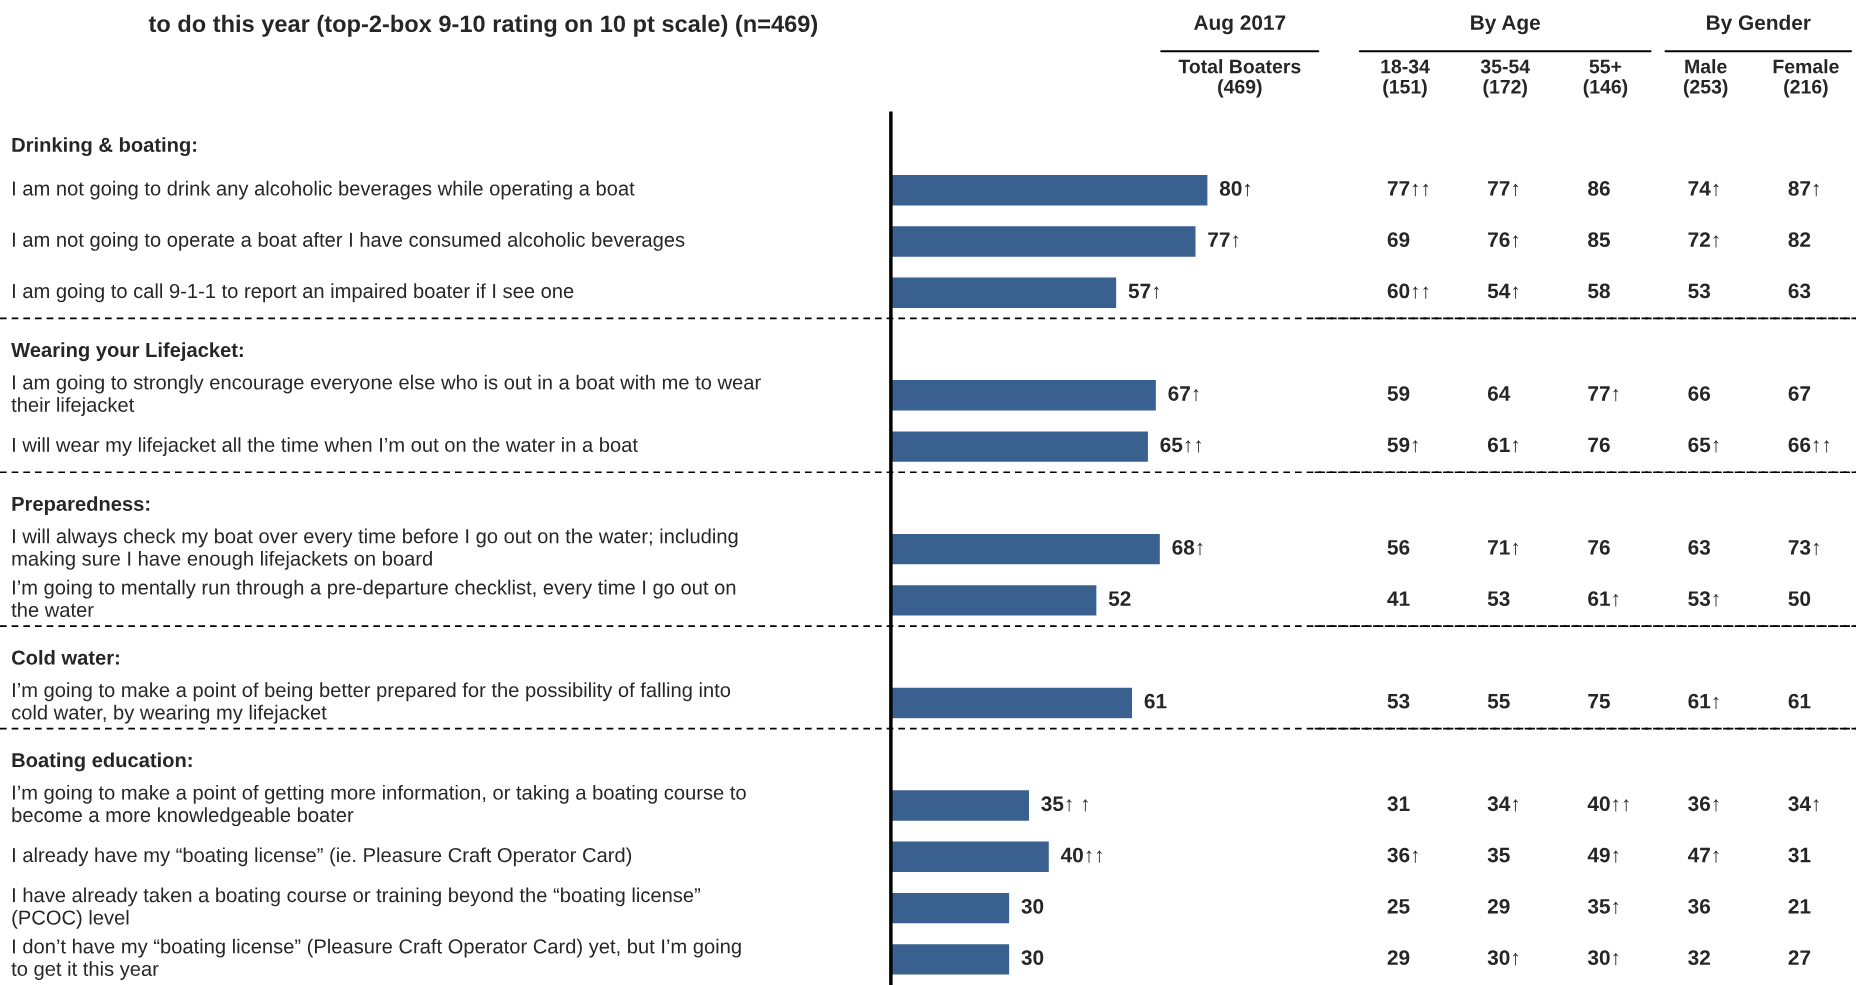  Describe the element at coordinates (1599, 240) in the screenshot. I see `data-label: 85` at that location.